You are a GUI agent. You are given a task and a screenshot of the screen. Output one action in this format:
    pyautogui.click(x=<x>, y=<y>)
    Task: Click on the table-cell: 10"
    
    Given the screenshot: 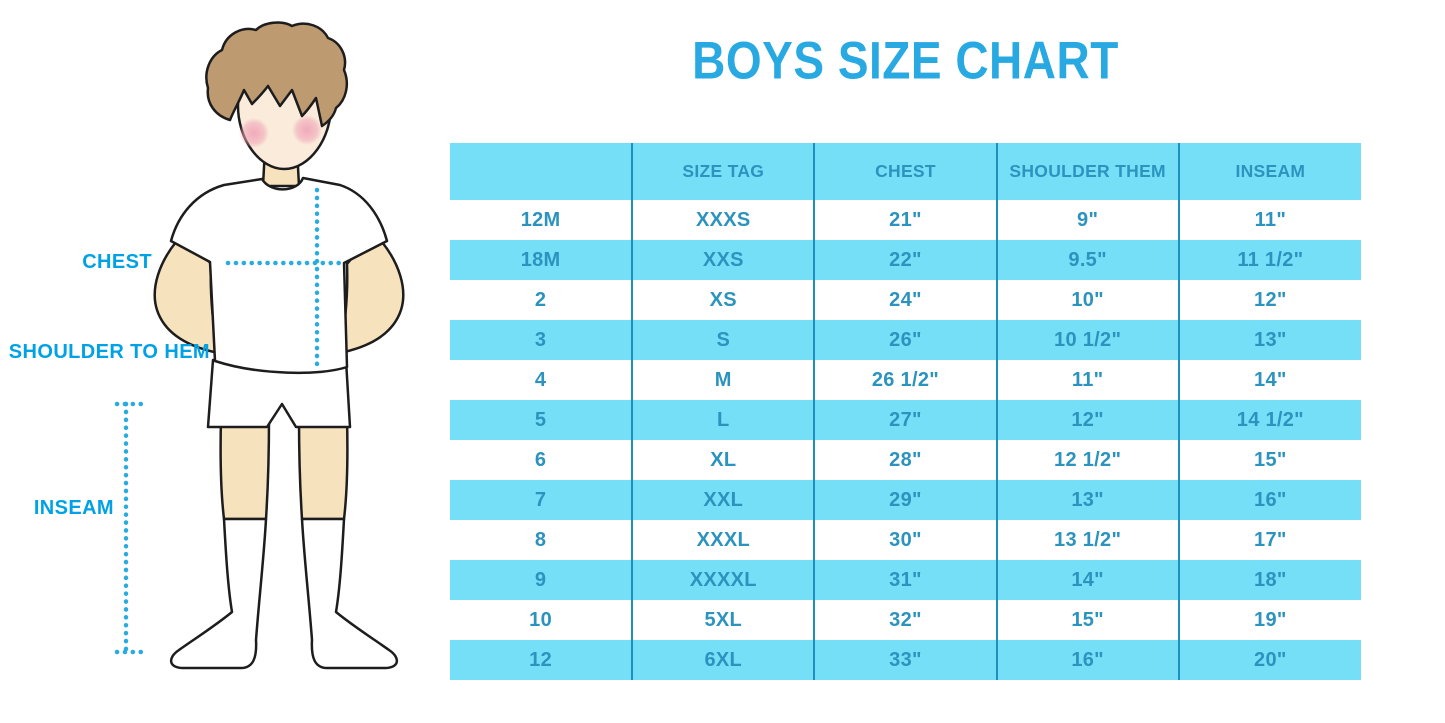 What is the action you would take?
    pyautogui.click(x=1087, y=300)
    